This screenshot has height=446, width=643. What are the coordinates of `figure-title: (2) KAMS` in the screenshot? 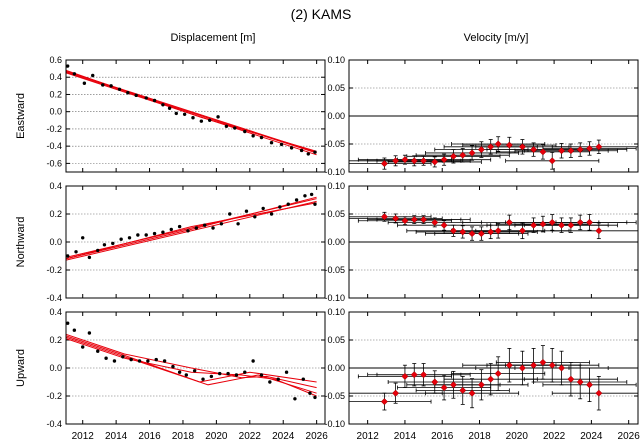 It's located at (321, 14).